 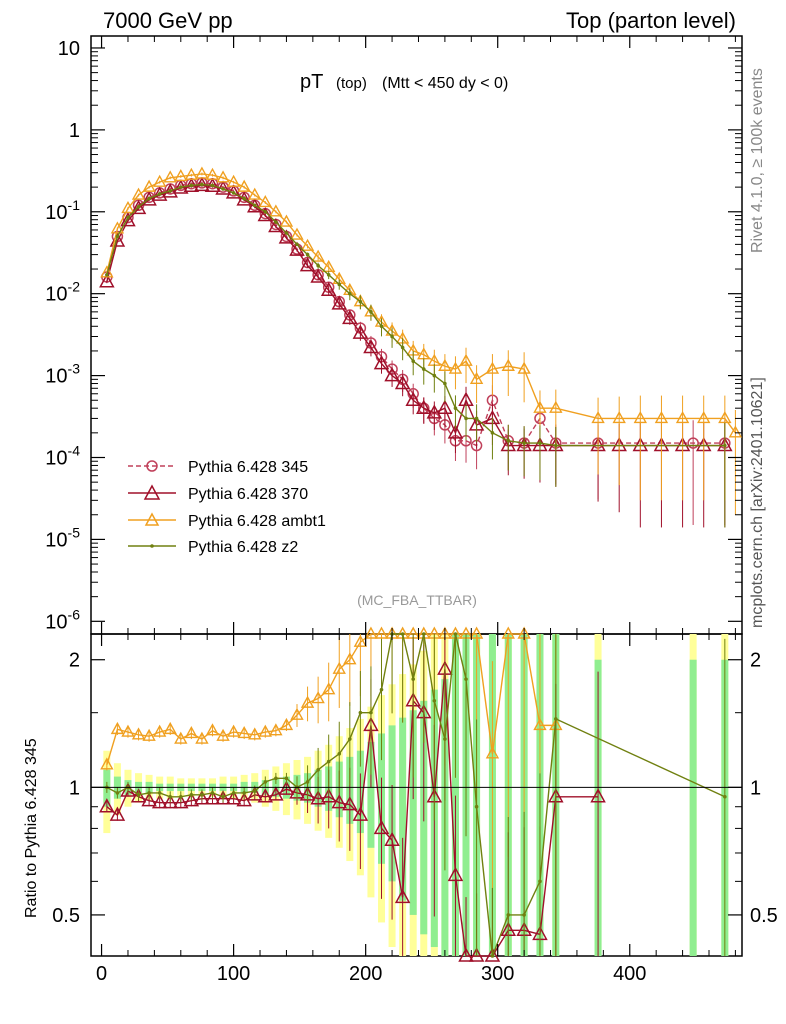 I want to click on title-cond: (Mtt < 450 dy < 0), so click(x=445, y=83).